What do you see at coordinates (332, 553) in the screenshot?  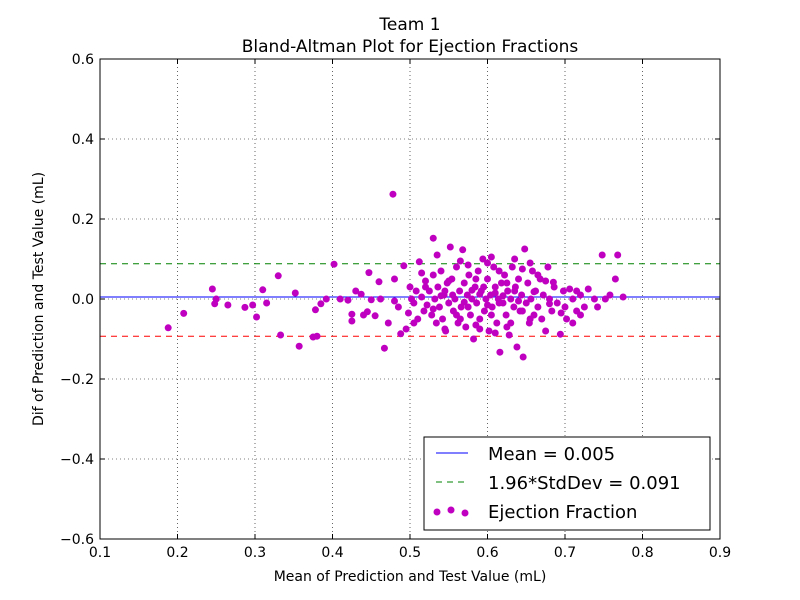 I see `x-tick-label-3: 0.4` at bounding box center [332, 553].